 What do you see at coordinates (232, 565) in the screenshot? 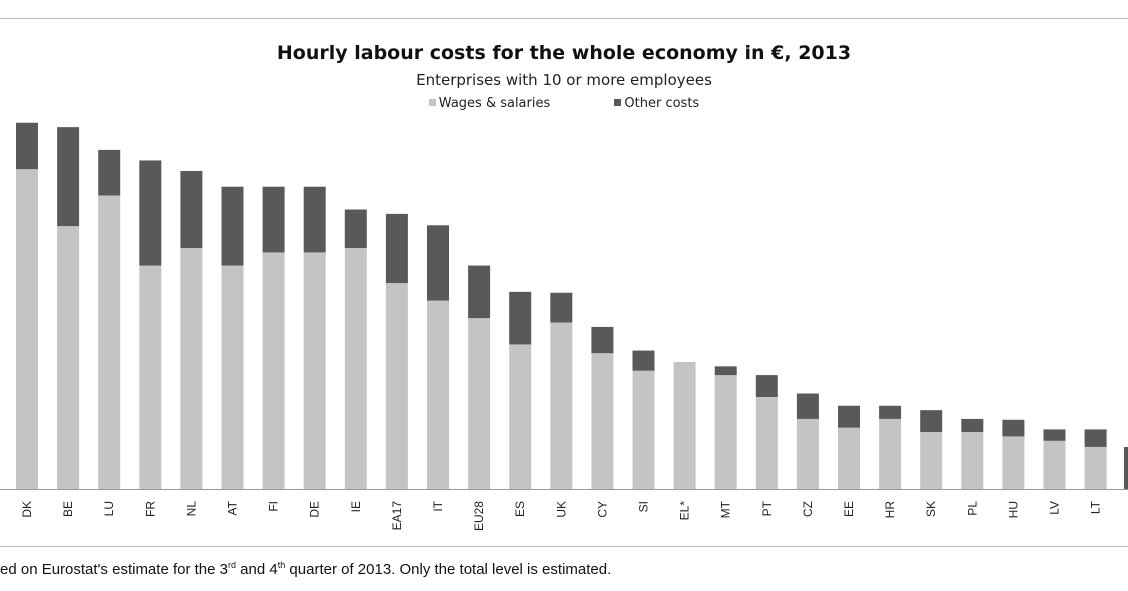
I see `footnote-sup-1: rd` at bounding box center [232, 565].